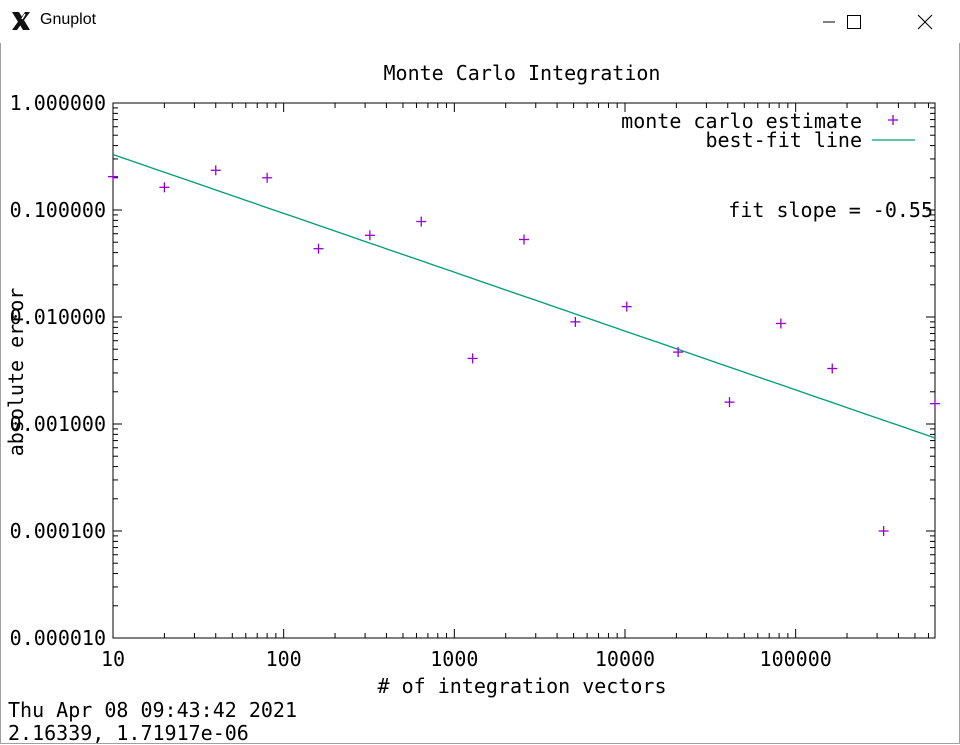 This screenshot has width=960, height=745. Describe the element at coordinates (783, 140) in the screenshot. I see `legend-label-fit: best-fit line` at that location.